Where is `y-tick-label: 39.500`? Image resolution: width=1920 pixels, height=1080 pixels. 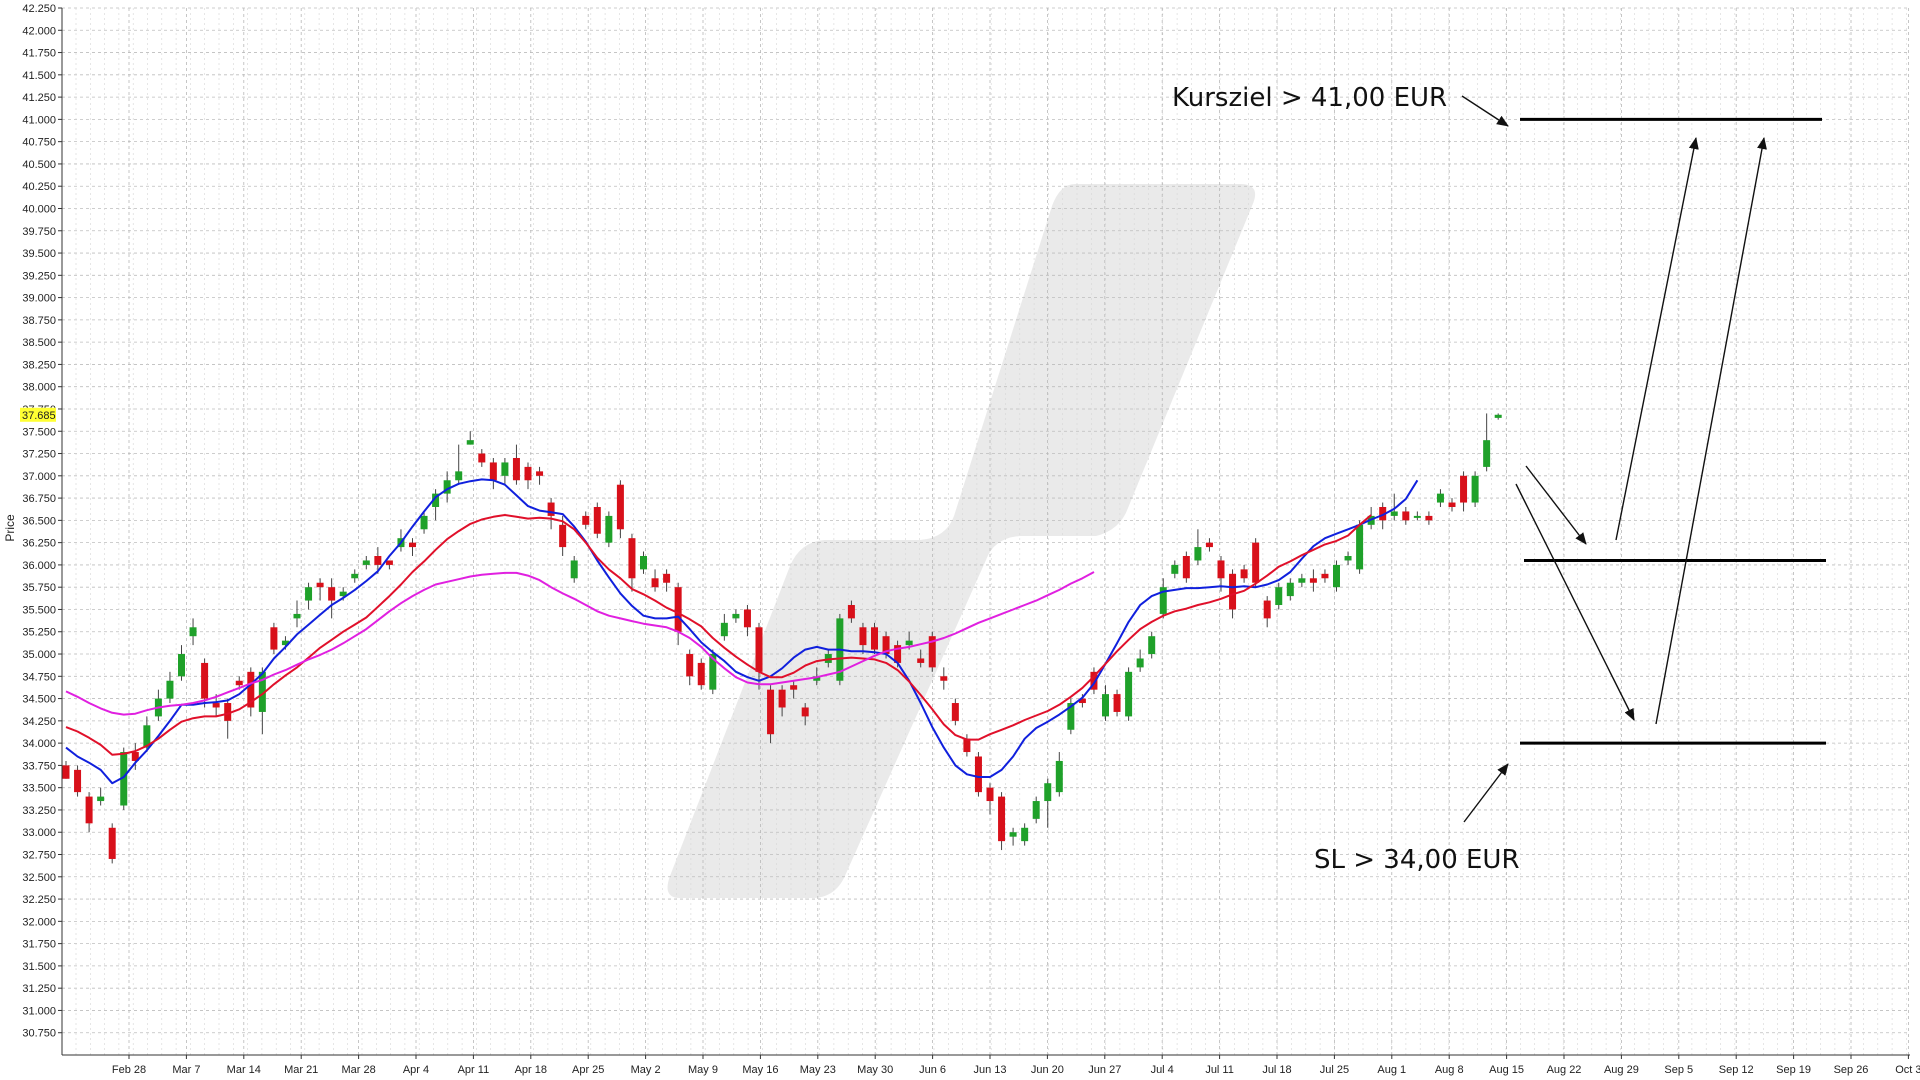
y-tick-label: 39.500 is located at coordinates (39, 254).